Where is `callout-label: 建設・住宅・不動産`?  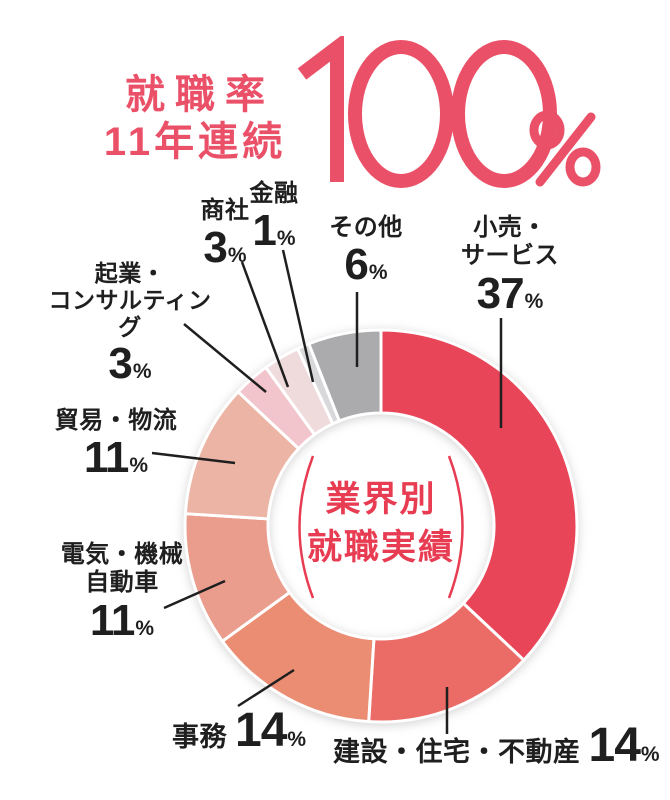 callout-label: 建設・住宅・不動産 is located at coordinates (457, 752).